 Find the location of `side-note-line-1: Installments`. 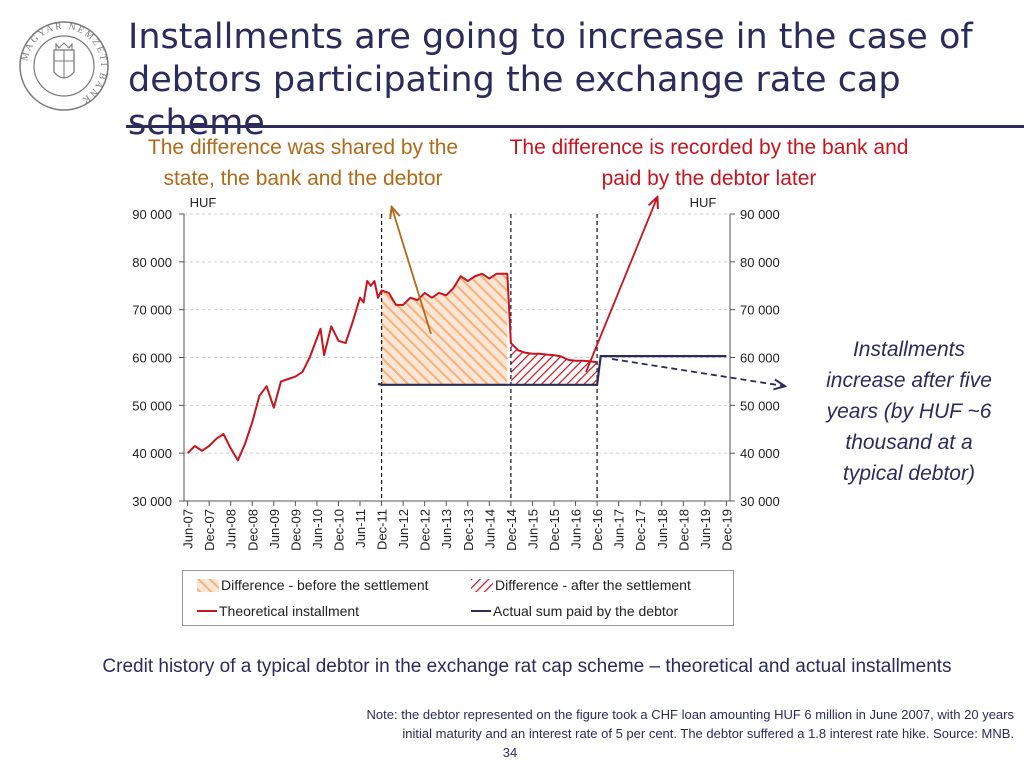

side-note-line-1: Installments is located at coordinates (909, 349).